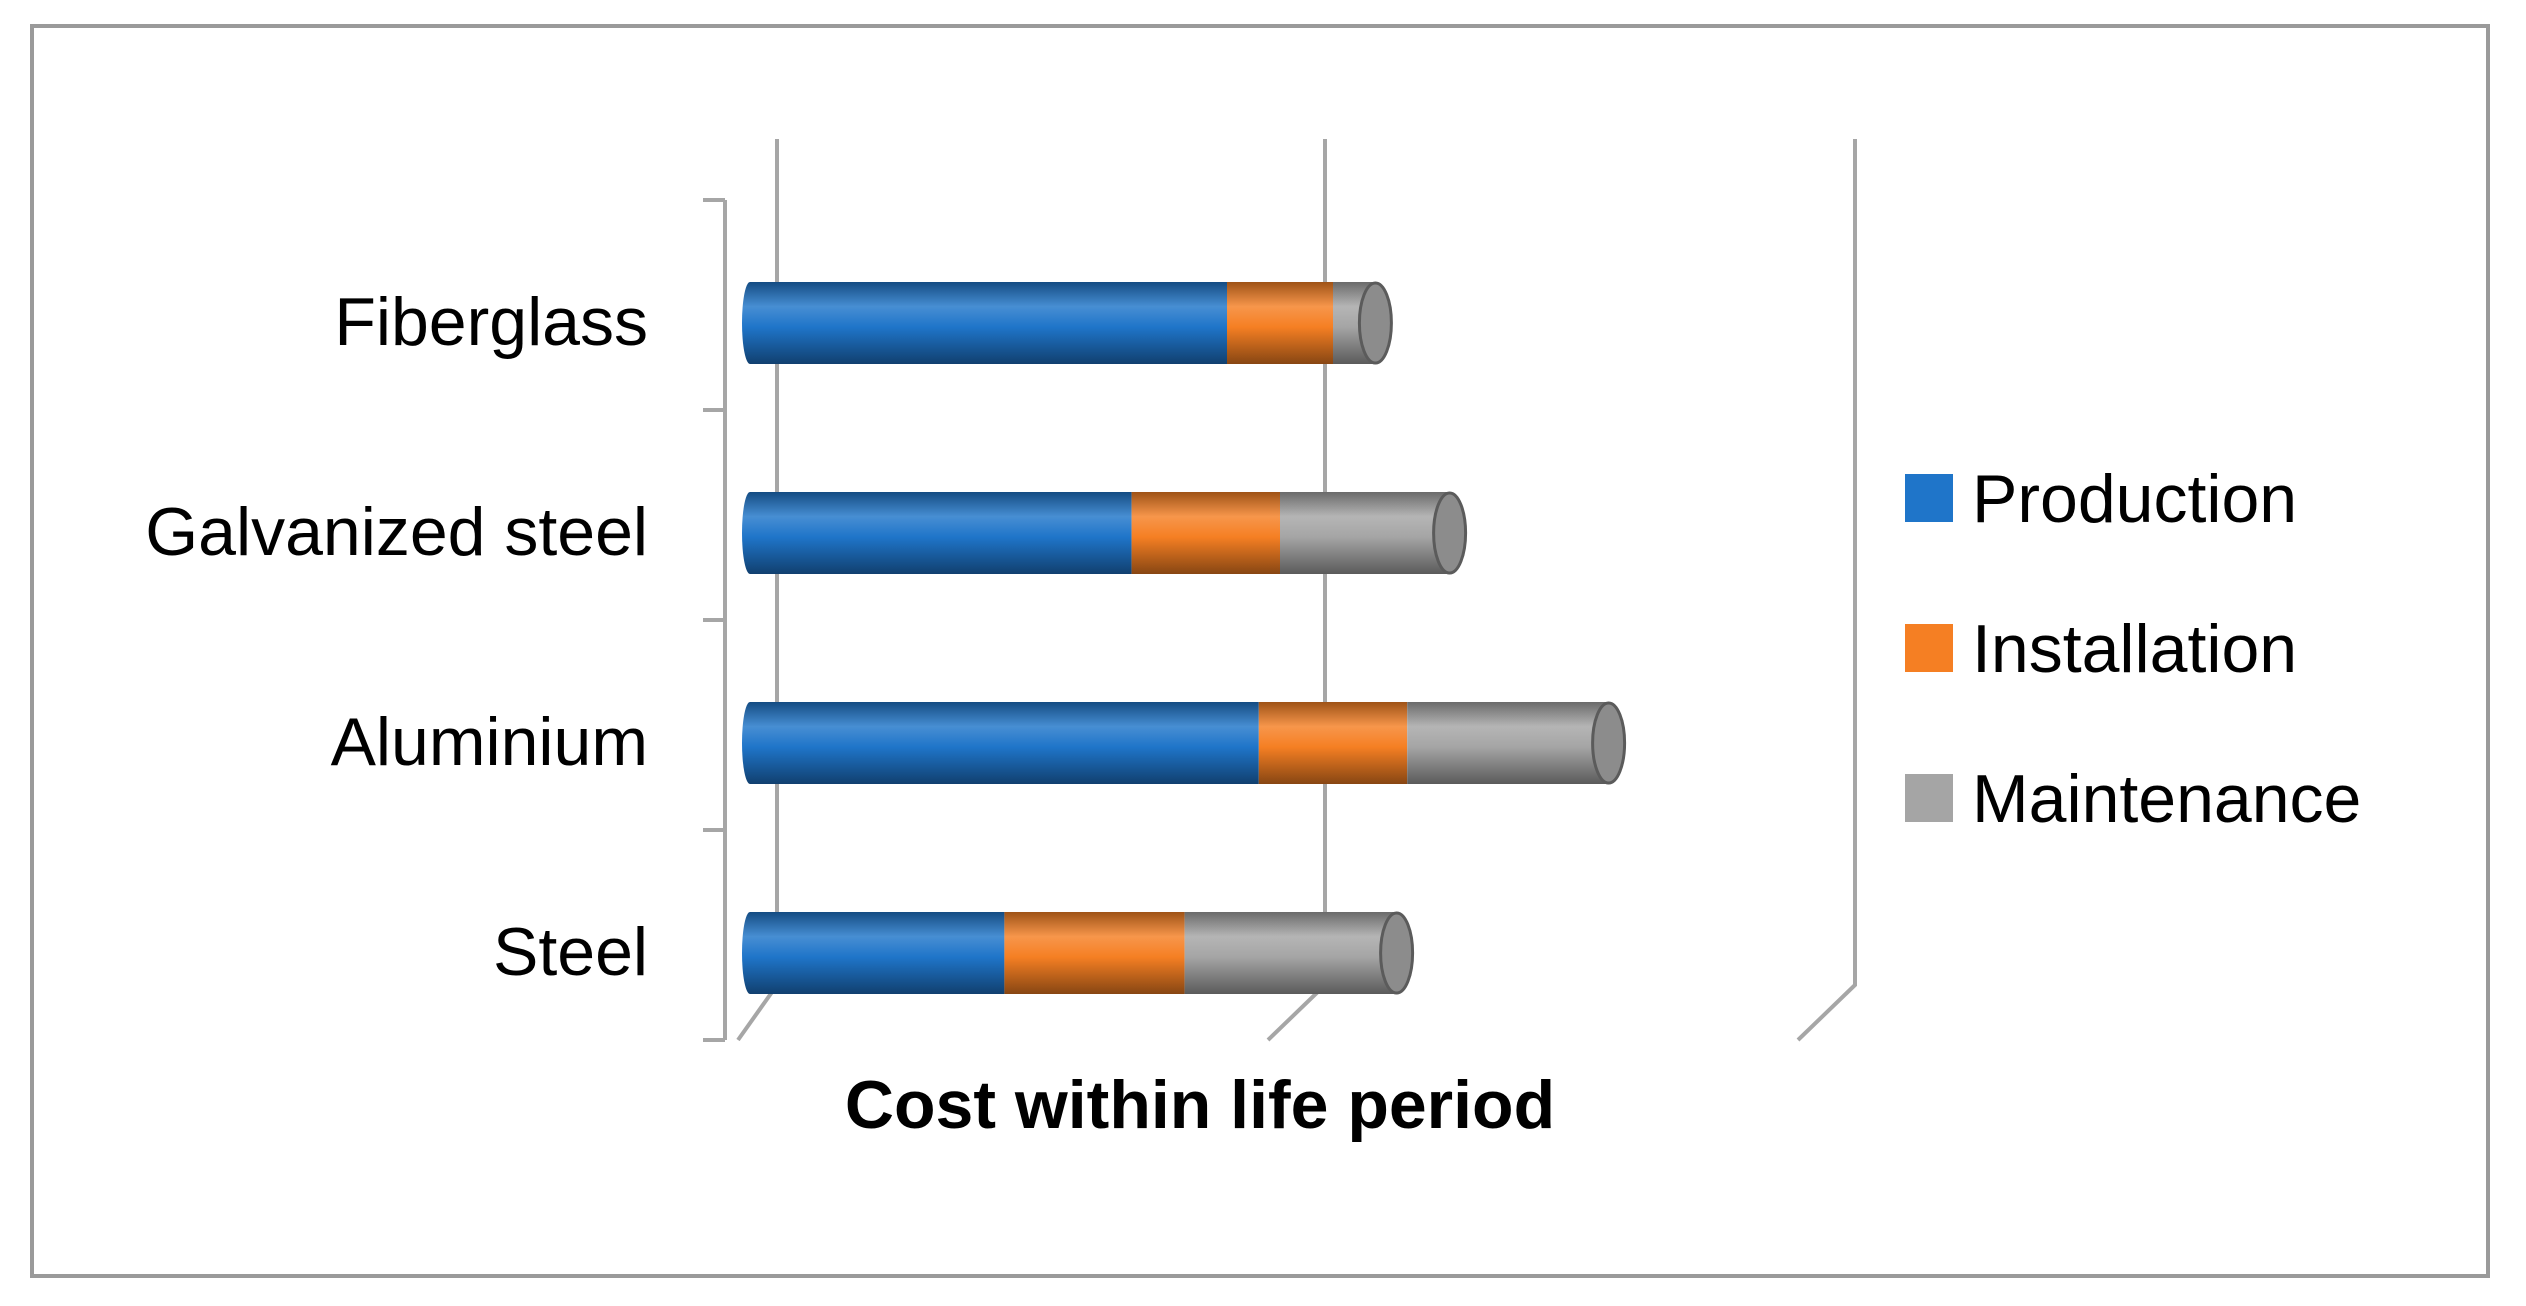 The height and width of the screenshot is (1306, 2526). Describe the element at coordinates (1929, 498) in the screenshot. I see `legend-swatch-production` at that location.